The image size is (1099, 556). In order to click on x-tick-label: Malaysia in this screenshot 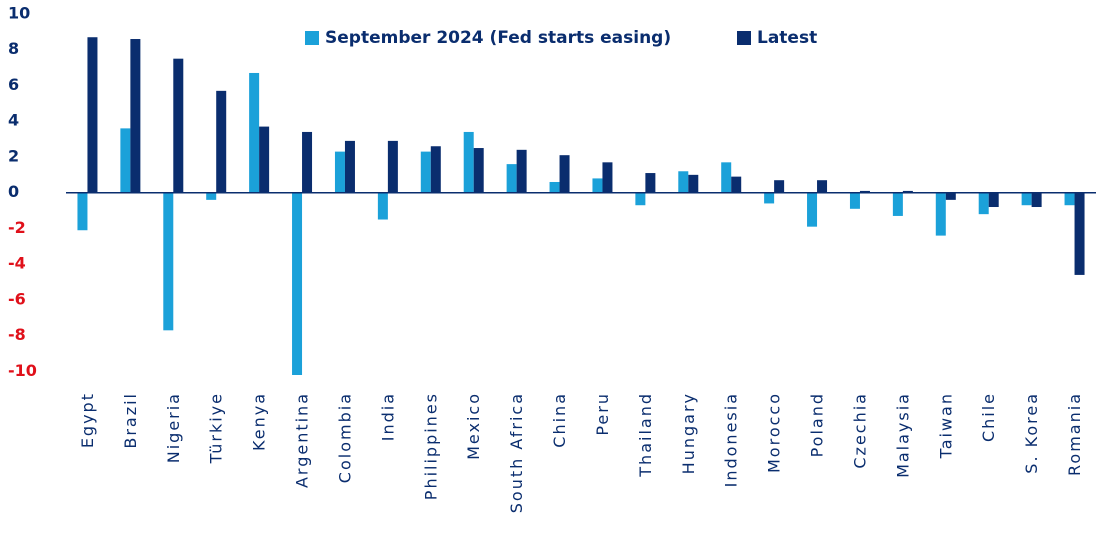, I will do `click(902, 435)`.